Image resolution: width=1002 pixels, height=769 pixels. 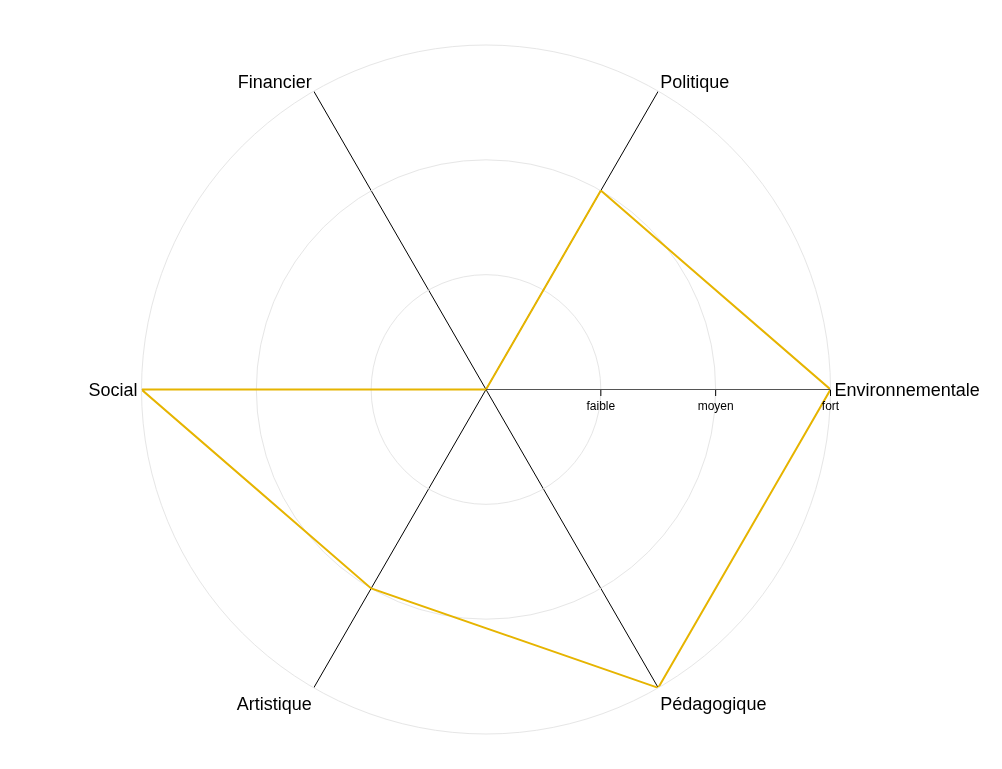 What do you see at coordinates (601, 406) in the screenshot?
I see `y-tick-label: faible` at bounding box center [601, 406].